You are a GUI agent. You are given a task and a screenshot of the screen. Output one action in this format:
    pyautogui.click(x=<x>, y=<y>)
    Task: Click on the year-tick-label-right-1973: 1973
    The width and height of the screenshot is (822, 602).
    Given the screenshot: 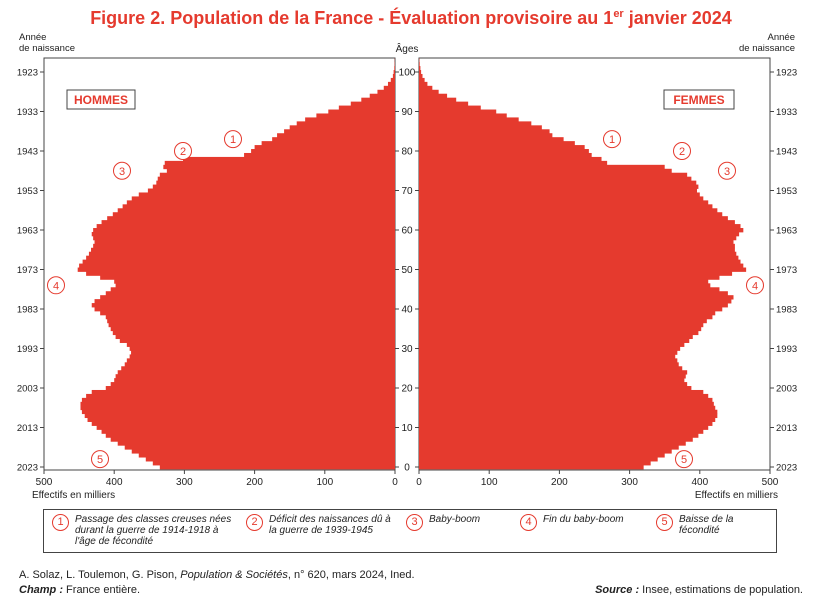 What is the action you would take?
    pyautogui.click(x=786, y=270)
    